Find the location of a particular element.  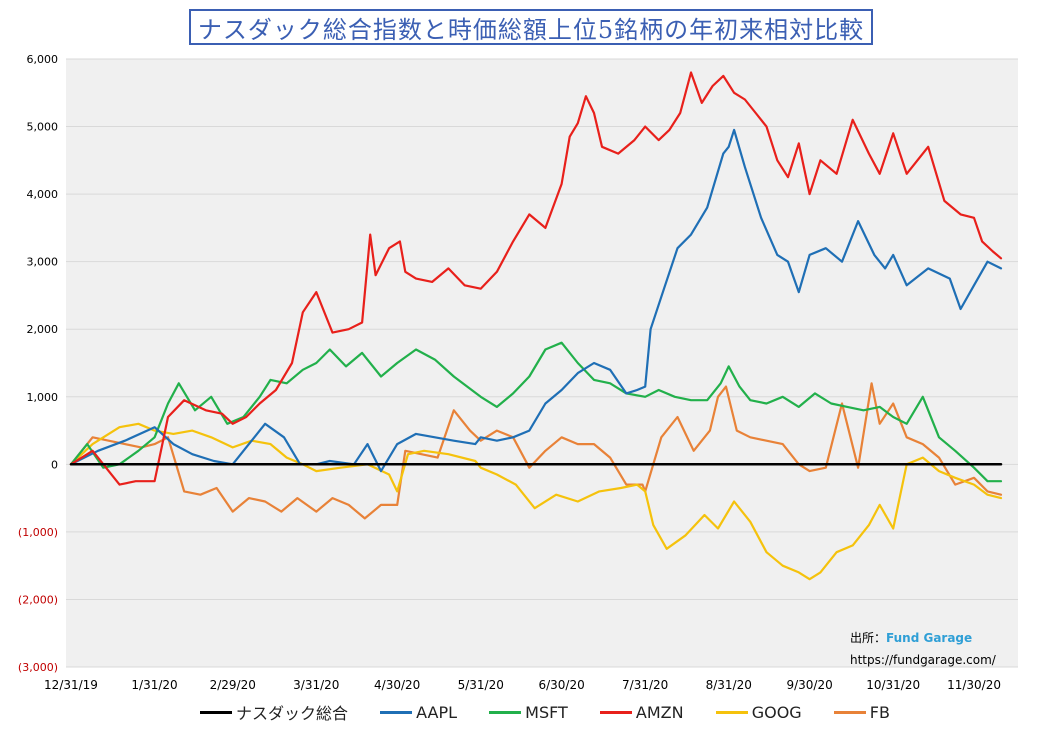

legend-item-nasdaq: ナスダック総合 is located at coordinates (274, 712).